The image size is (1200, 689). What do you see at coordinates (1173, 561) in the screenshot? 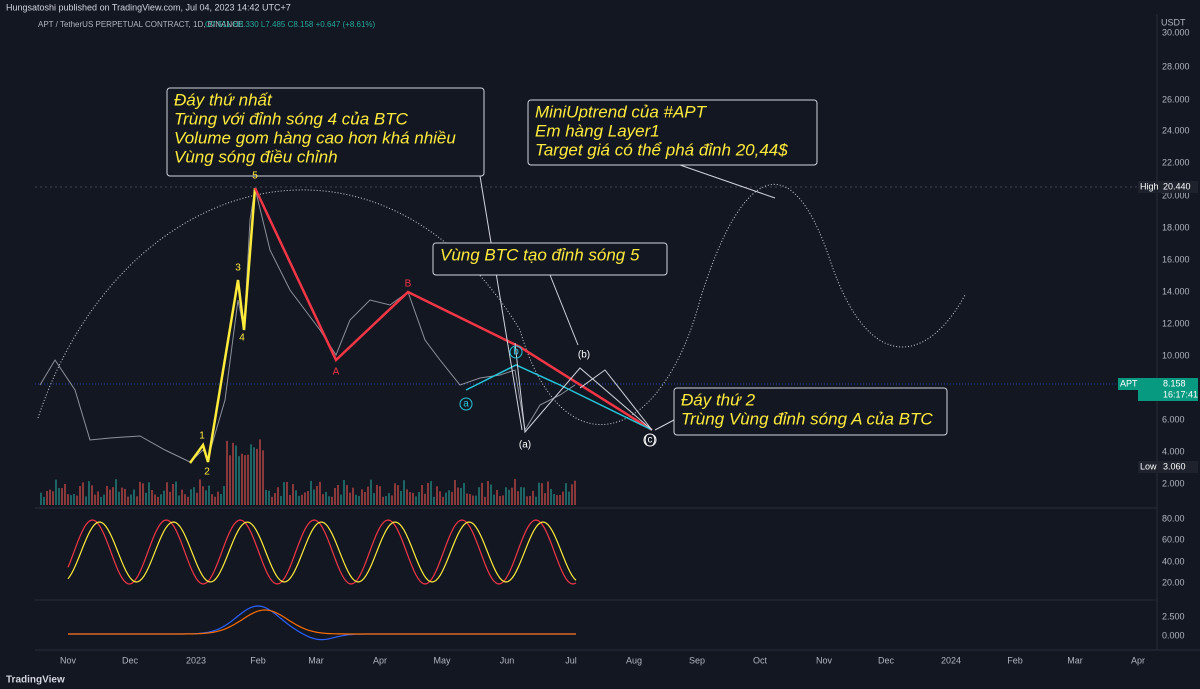
I see `oscillator-label: 40.00` at bounding box center [1173, 561].